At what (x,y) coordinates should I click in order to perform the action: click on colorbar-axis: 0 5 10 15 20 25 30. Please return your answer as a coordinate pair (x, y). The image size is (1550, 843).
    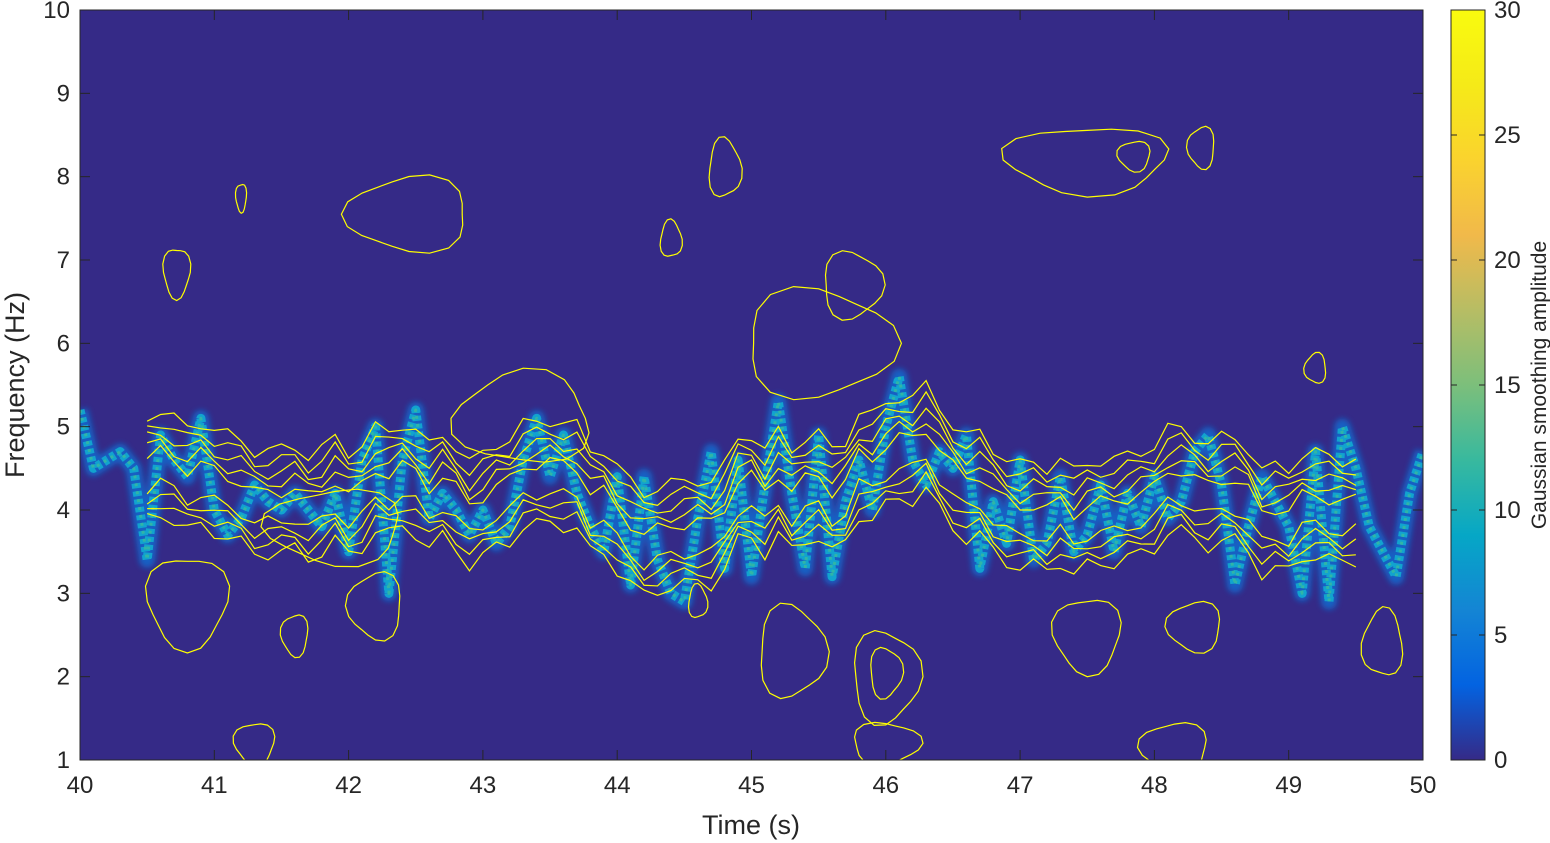
    Looking at the image, I should click on (1486, 387).